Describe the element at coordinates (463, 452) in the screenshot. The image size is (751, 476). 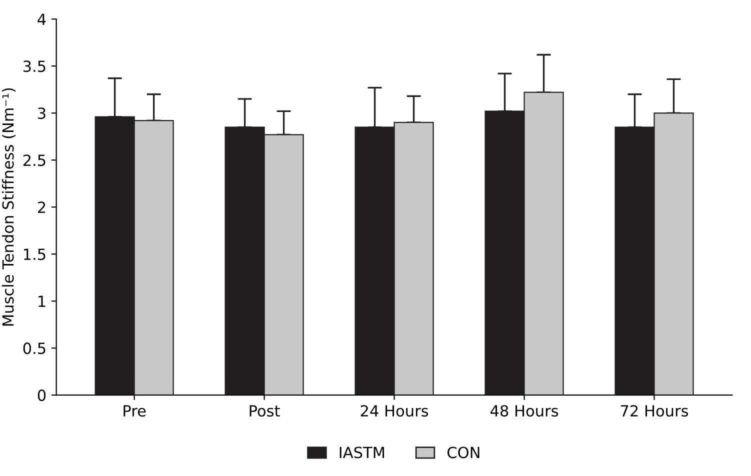
I see `legend-label: CON` at that location.